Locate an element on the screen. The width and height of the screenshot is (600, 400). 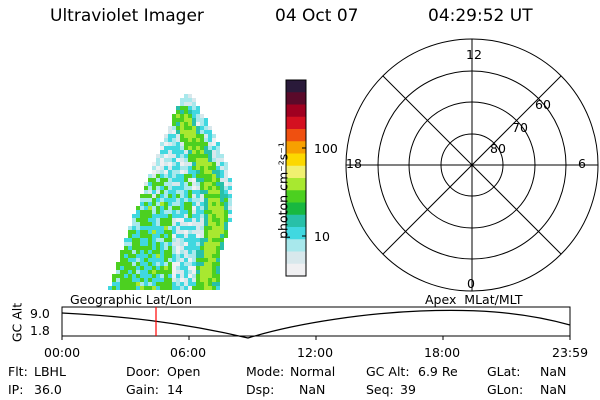
mode-value: Normal is located at coordinates (313, 371).